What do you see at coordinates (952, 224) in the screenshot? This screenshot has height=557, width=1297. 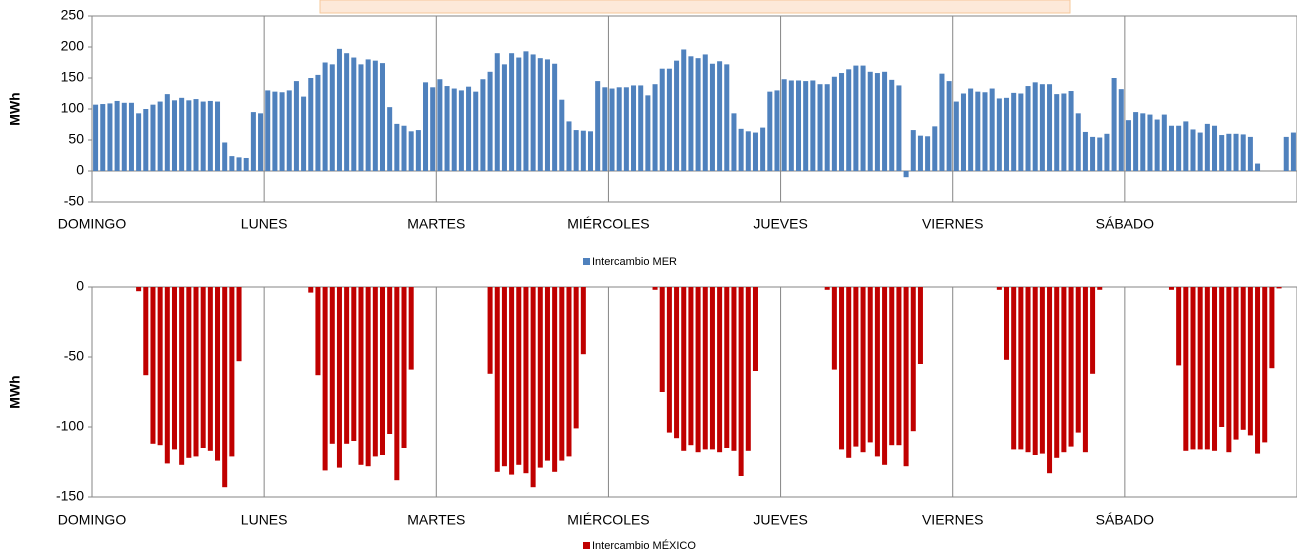 I see `x-tick-label: VIERNES` at bounding box center [952, 224].